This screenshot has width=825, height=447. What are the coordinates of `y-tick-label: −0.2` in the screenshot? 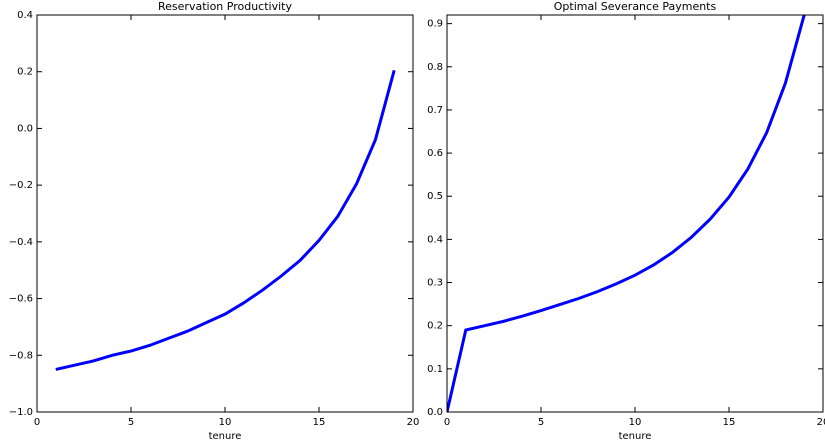 It's located at (21, 185).